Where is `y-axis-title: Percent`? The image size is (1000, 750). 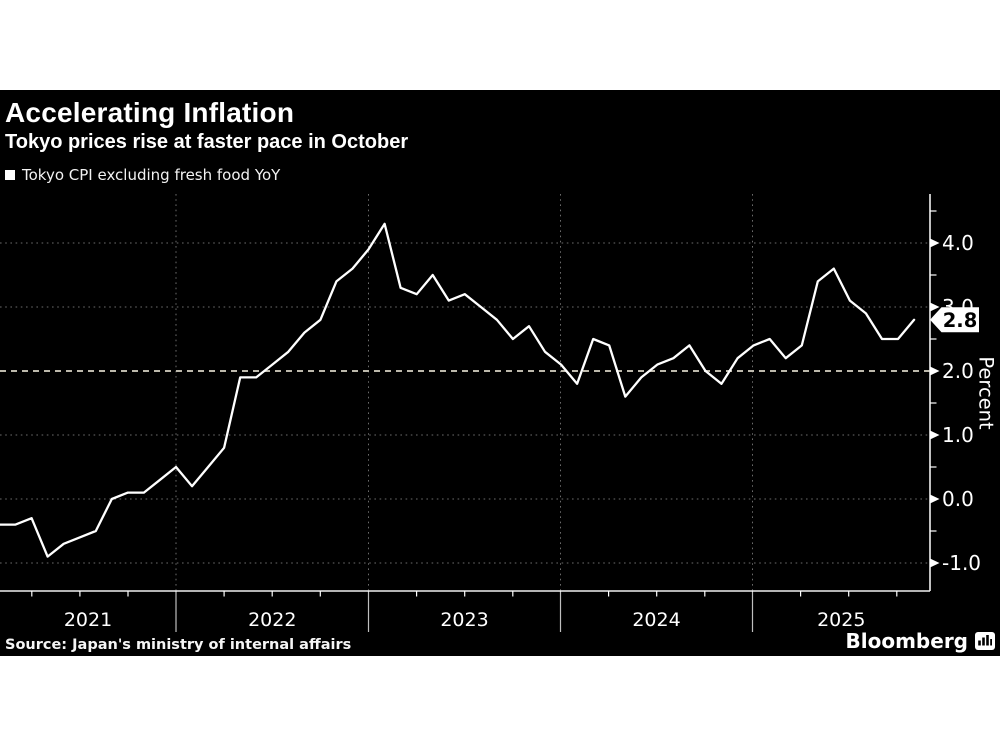 y-axis-title: Percent is located at coordinates (986, 393).